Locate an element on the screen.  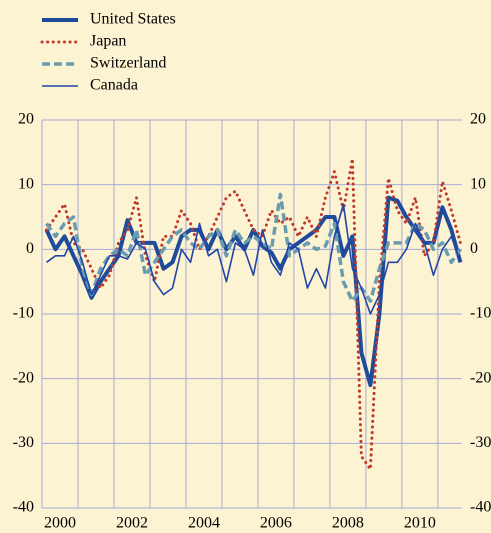
legend: United States Japan Switzerland Canada is located at coordinates (108, 52).